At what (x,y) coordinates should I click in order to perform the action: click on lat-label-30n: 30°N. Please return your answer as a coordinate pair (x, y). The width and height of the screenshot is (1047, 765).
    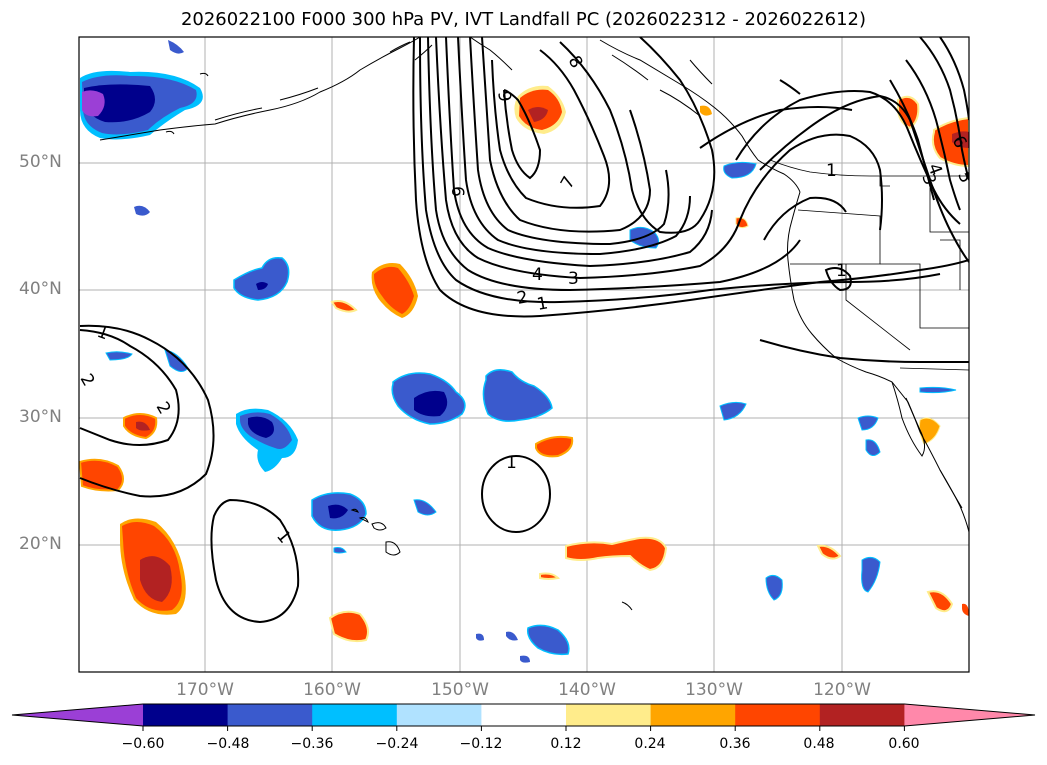
    Looking at the image, I should click on (40, 417).